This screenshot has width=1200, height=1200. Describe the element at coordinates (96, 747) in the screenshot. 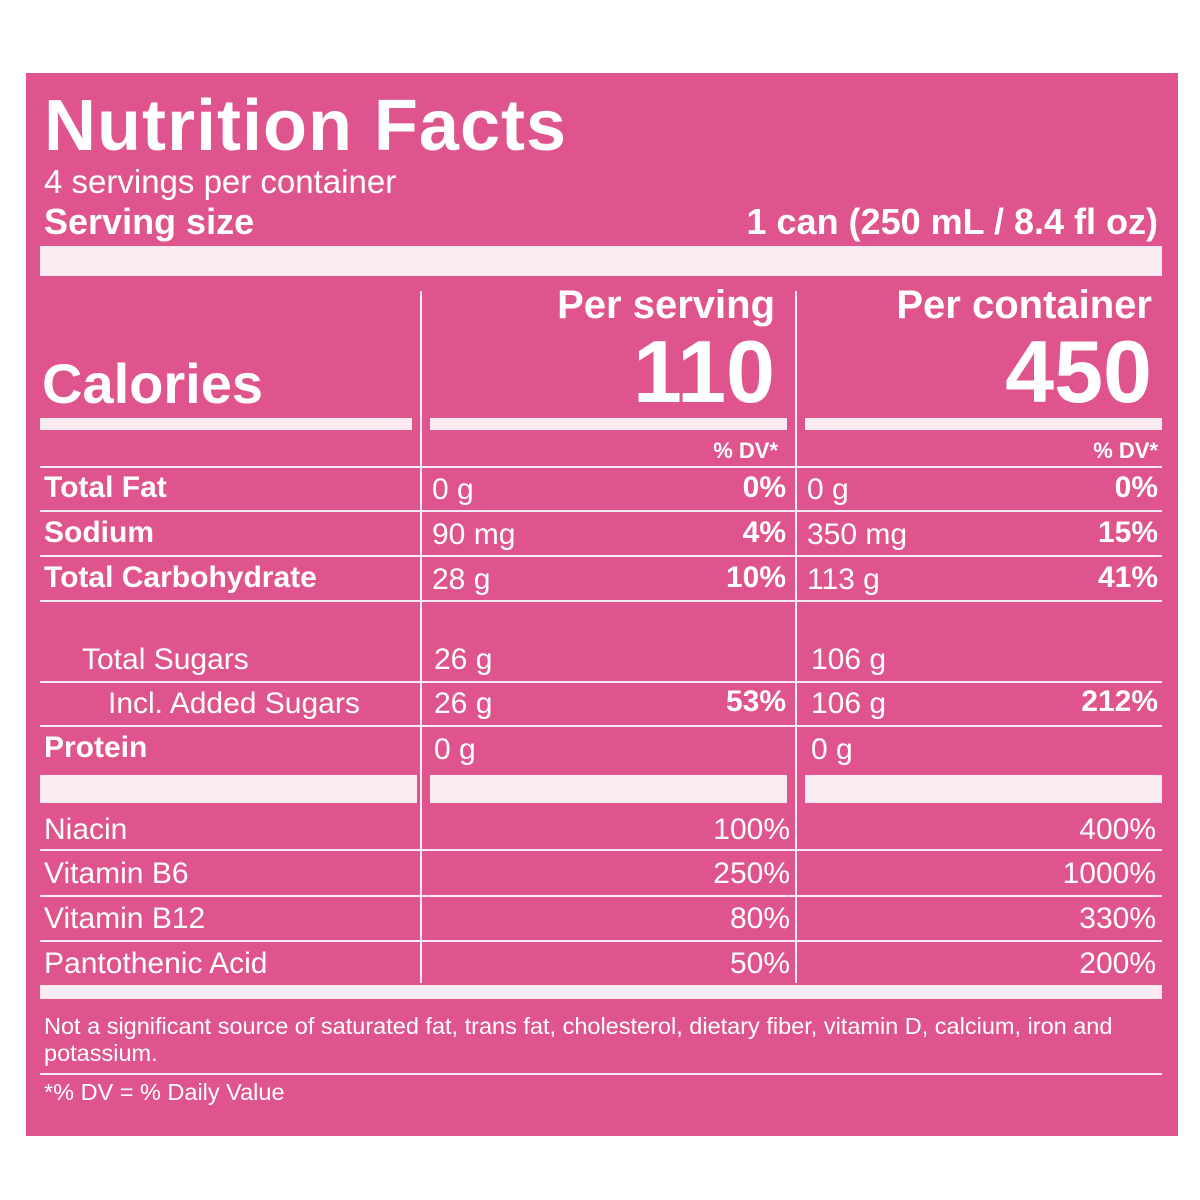

I see `nutrient-name: Protein` at that location.